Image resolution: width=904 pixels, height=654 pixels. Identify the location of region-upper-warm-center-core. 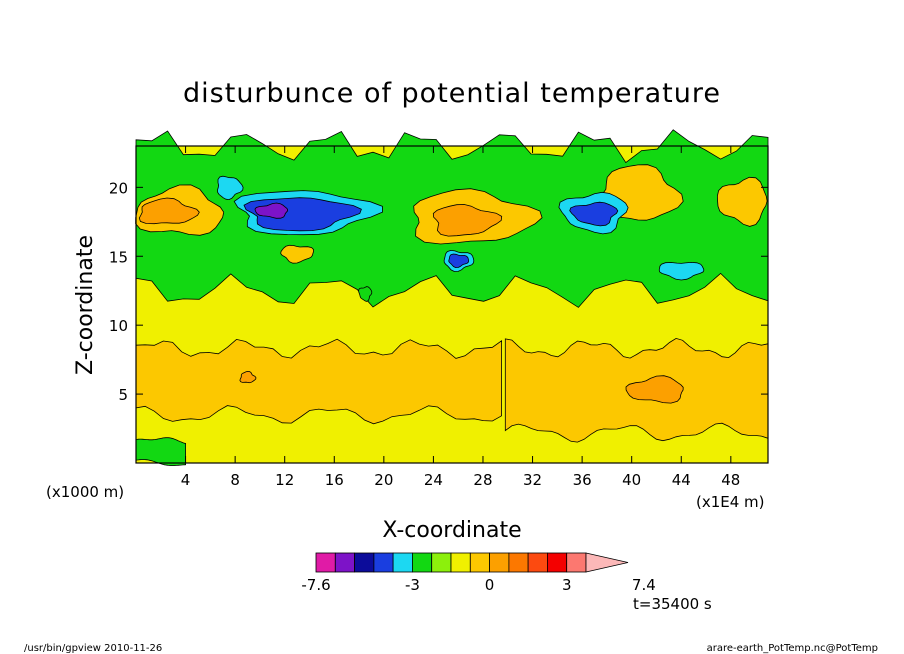
(467, 220).